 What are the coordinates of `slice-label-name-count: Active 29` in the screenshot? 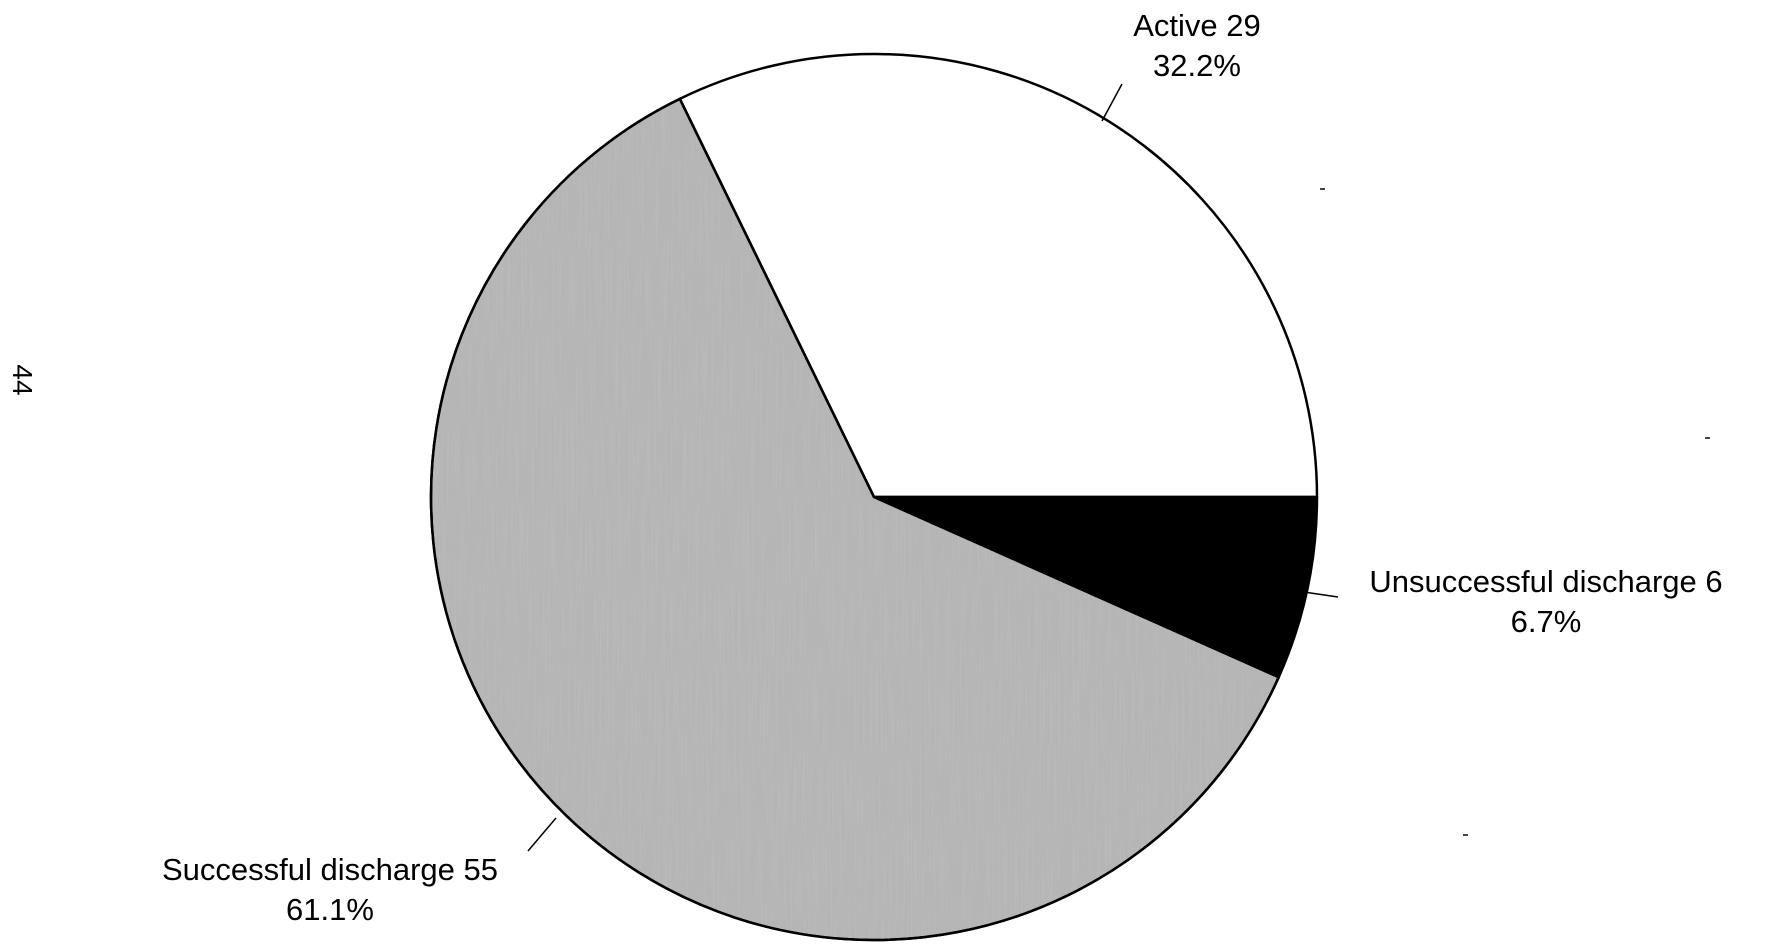 It's located at (1197, 25).